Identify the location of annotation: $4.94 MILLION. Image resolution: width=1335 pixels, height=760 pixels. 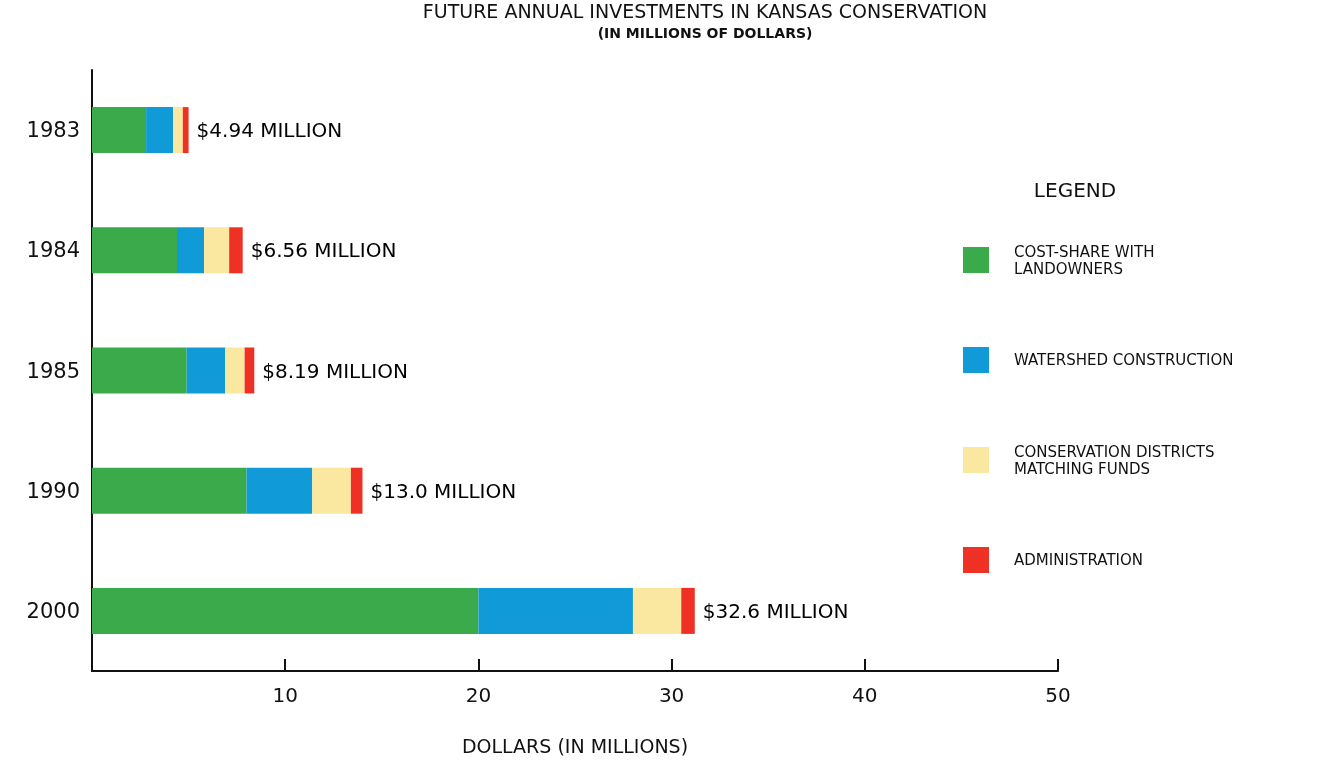
(269, 130).